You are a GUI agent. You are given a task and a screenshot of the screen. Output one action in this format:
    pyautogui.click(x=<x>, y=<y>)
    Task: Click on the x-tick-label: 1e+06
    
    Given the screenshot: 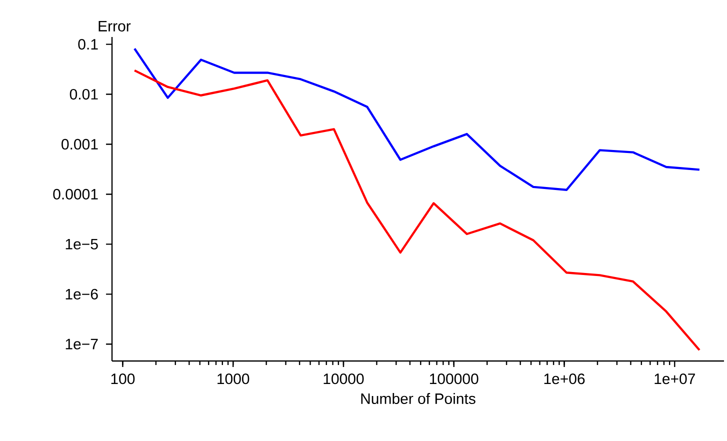 What is the action you would take?
    pyautogui.click(x=564, y=379)
    